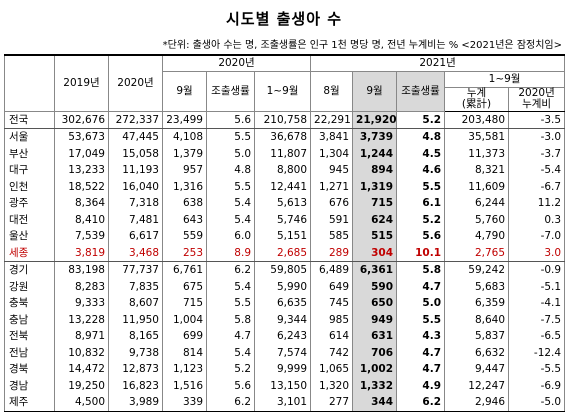  Describe the element at coordinates (135, 219) in the screenshot. I see `value-cell: 7,481` at that location.